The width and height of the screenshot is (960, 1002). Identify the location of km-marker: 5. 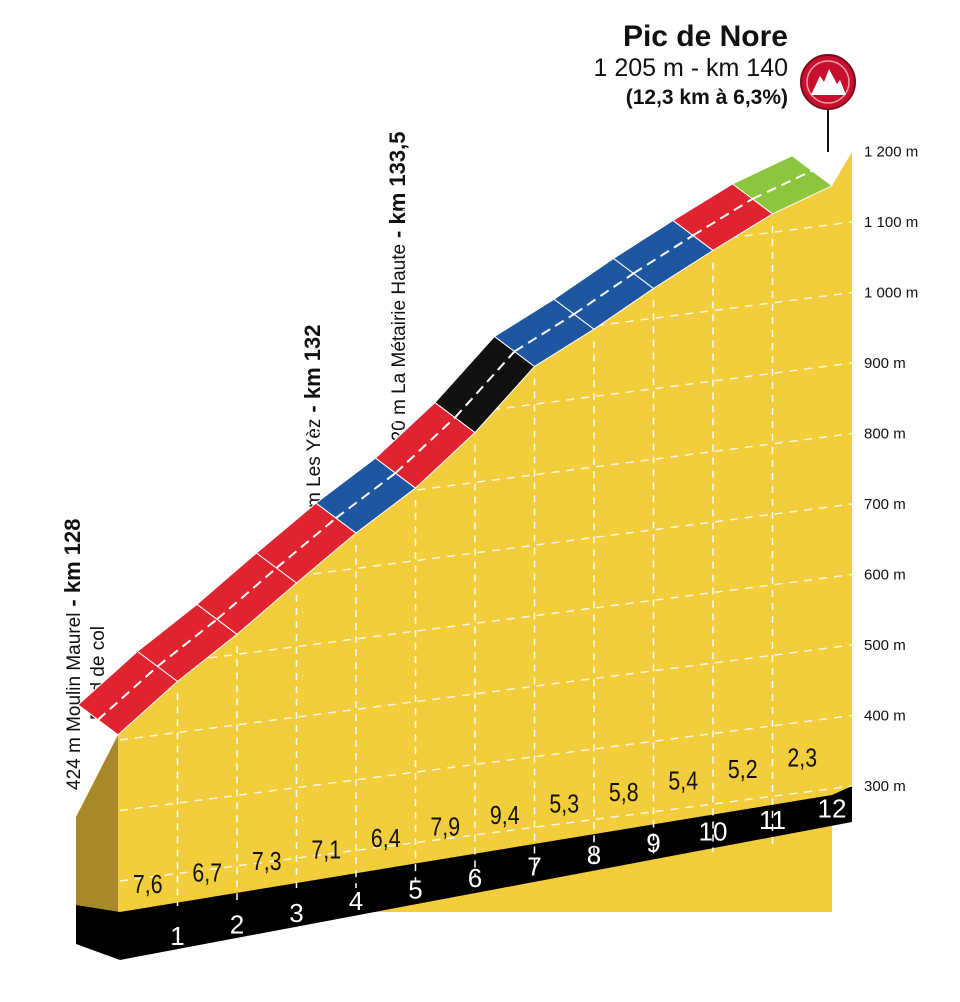
(415, 890).